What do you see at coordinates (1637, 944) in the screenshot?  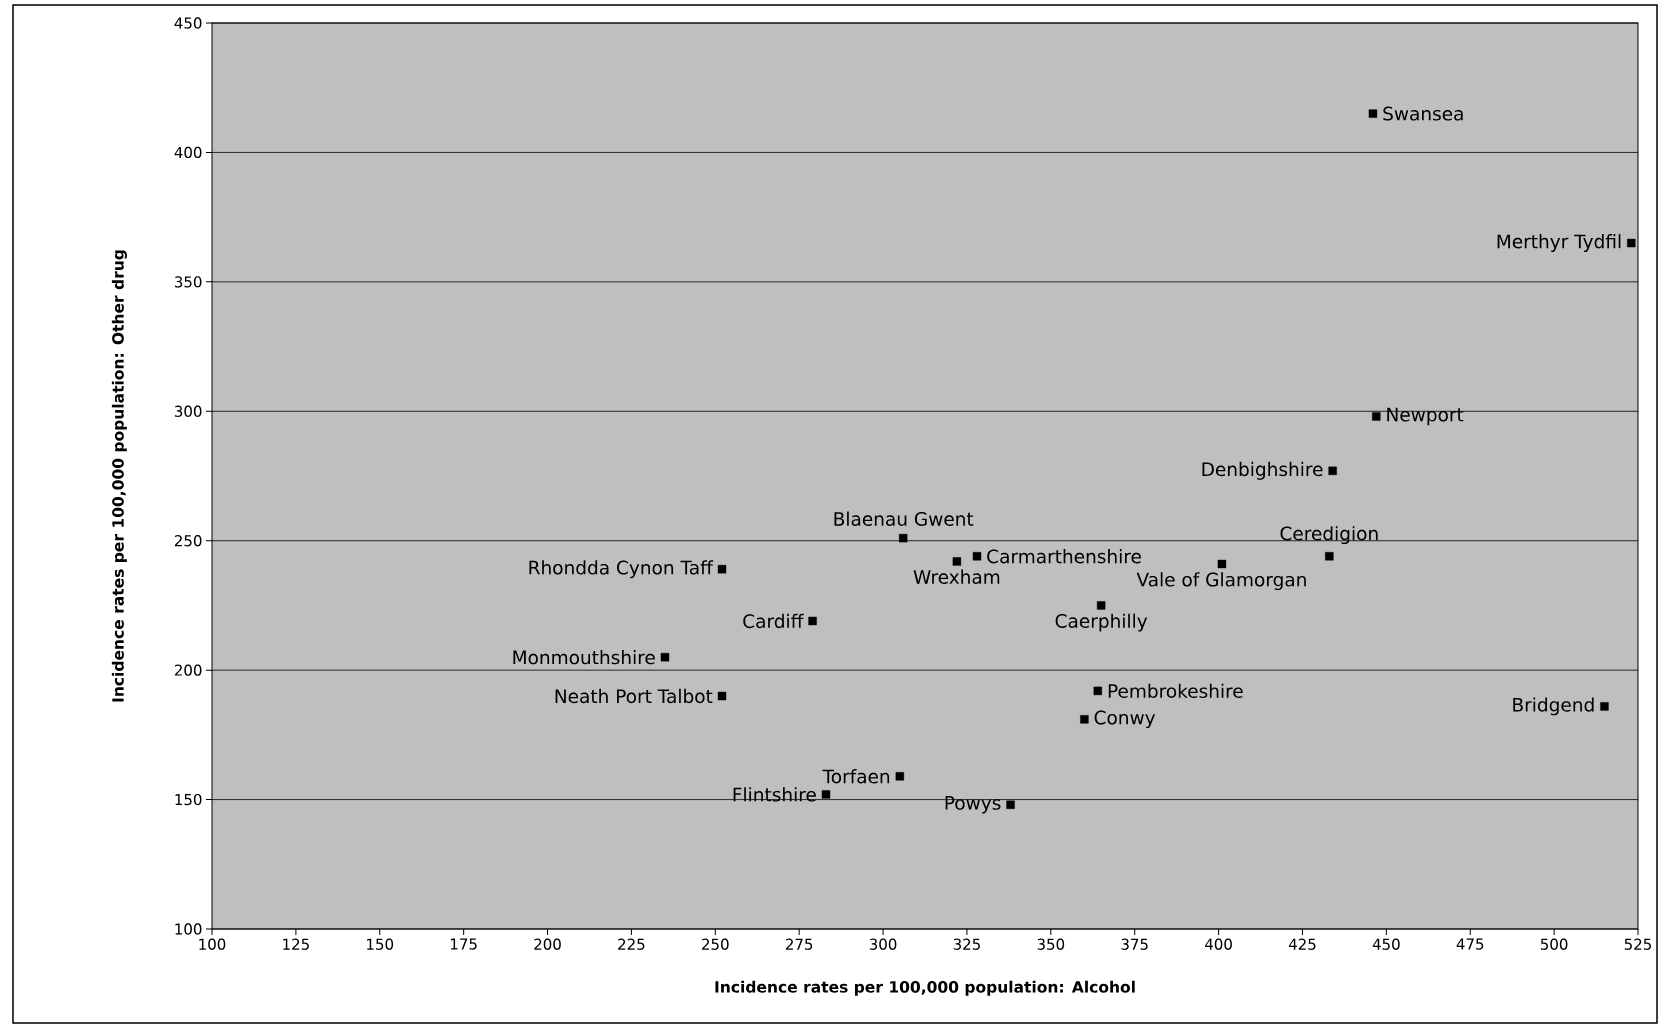 I see `x-tick-label: 525` at bounding box center [1637, 944].